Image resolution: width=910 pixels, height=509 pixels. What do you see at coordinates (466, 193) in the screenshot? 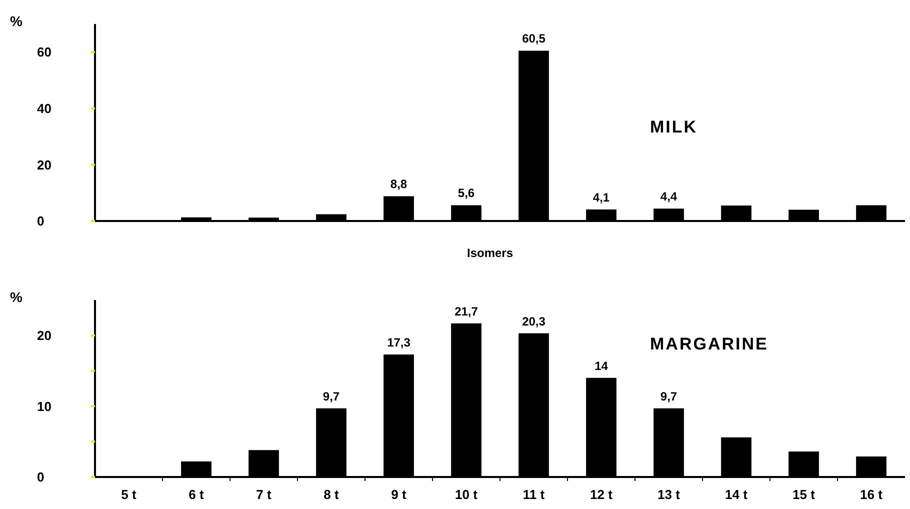
I see `data-label: 5,6` at bounding box center [466, 193].